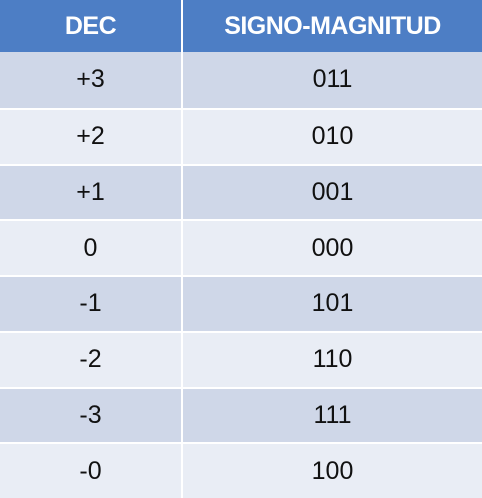 This screenshot has height=498, width=482. Describe the element at coordinates (332, 191) in the screenshot. I see `cell-signo-magnitud: 001` at that location.